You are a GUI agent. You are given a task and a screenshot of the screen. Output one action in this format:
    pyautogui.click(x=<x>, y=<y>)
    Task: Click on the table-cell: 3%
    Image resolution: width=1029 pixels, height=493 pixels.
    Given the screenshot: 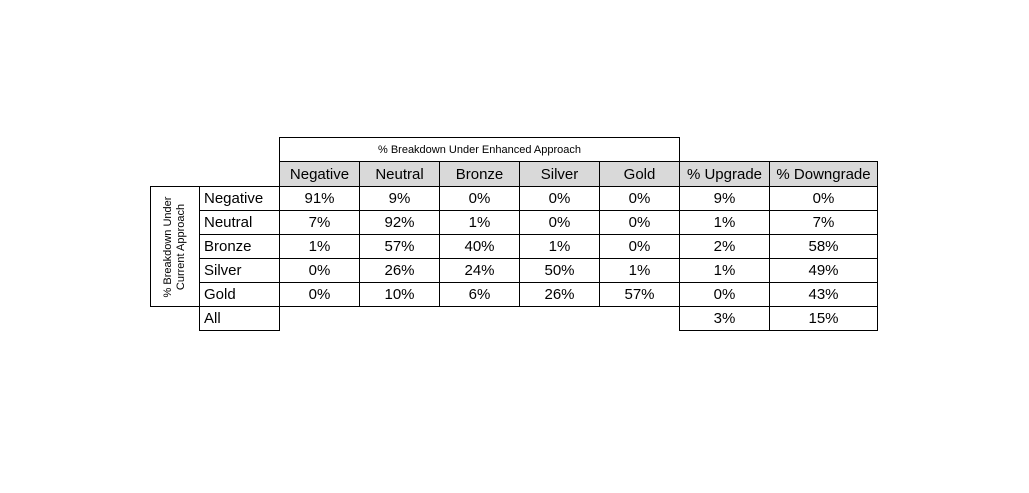 What is the action you would take?
    pyautogui.click(x=724, y=318)
    